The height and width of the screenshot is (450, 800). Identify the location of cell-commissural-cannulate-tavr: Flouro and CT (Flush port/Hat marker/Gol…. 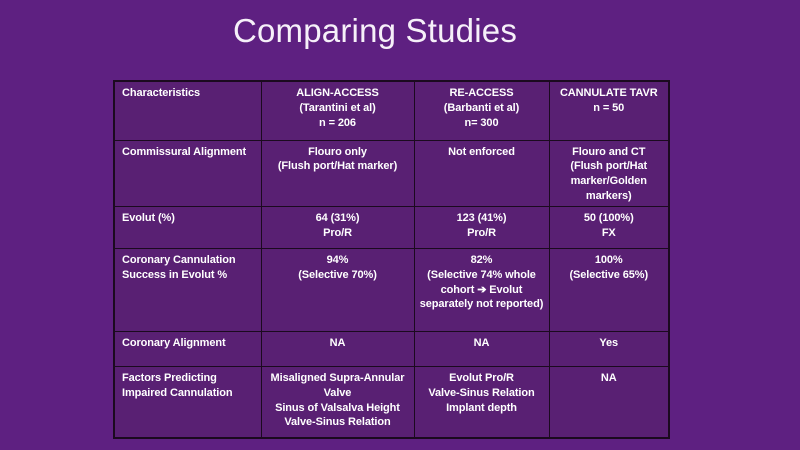
(609, 173).